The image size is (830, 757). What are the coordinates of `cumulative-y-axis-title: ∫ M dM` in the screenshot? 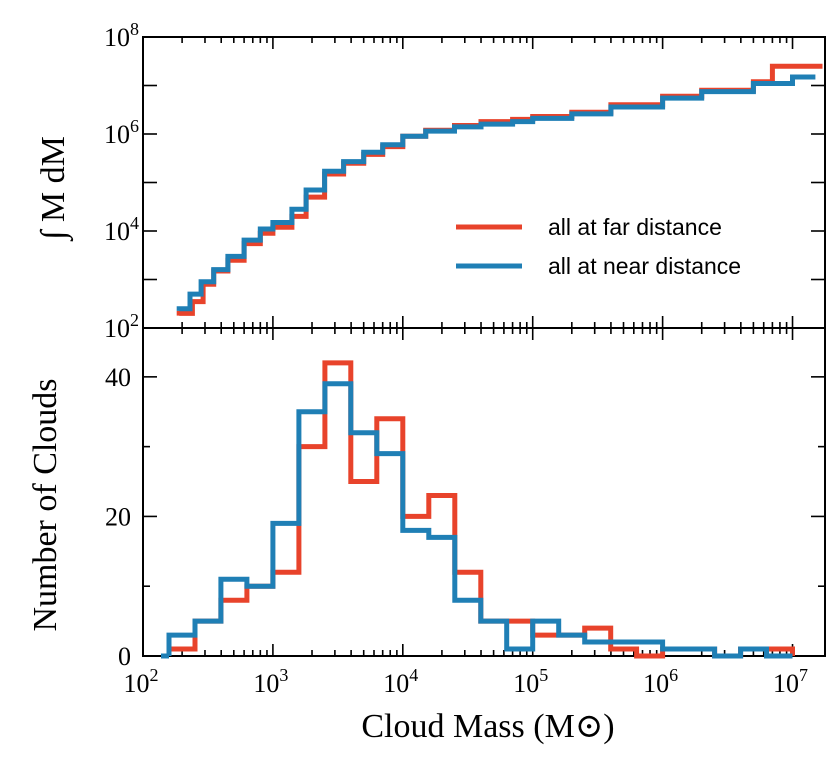 It's located at (54, 189).